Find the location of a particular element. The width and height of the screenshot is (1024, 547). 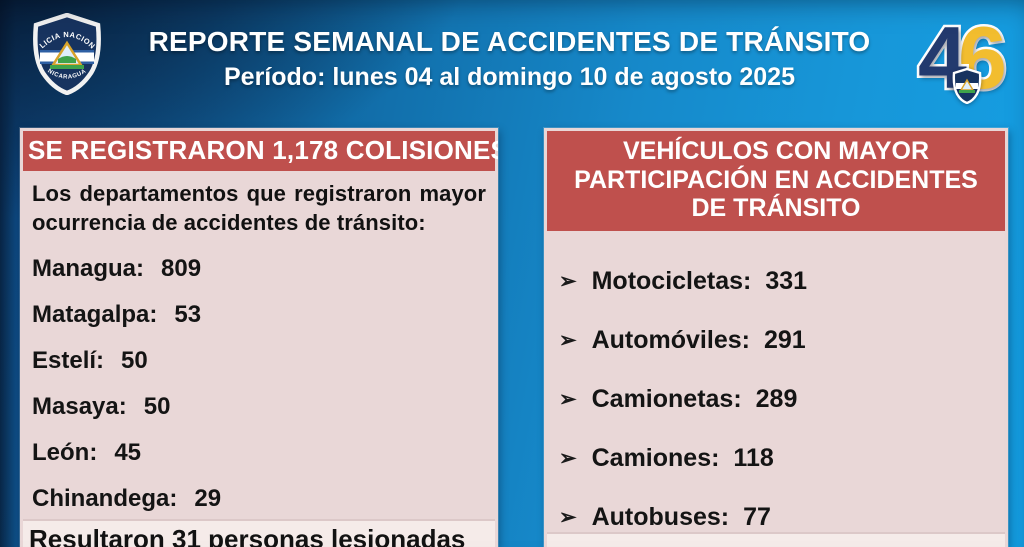

vehicle-row-autobuses: ➢ Autobuses: 77 is located at coordinates (777, 517).